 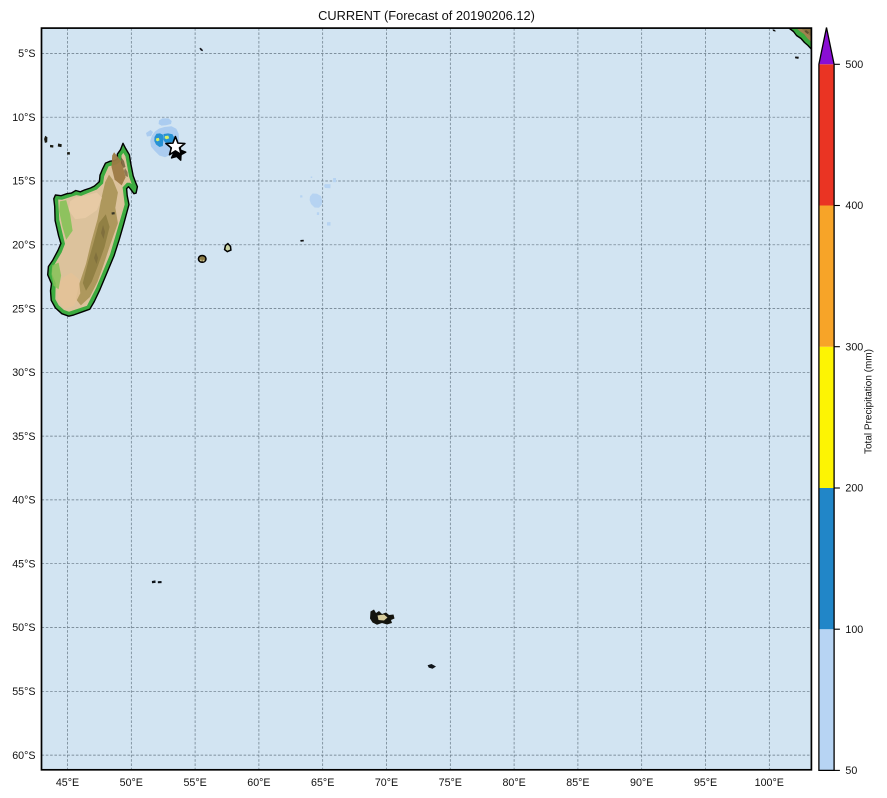 I want to click on svg-text: 5°S, so click(x=26, y=54).